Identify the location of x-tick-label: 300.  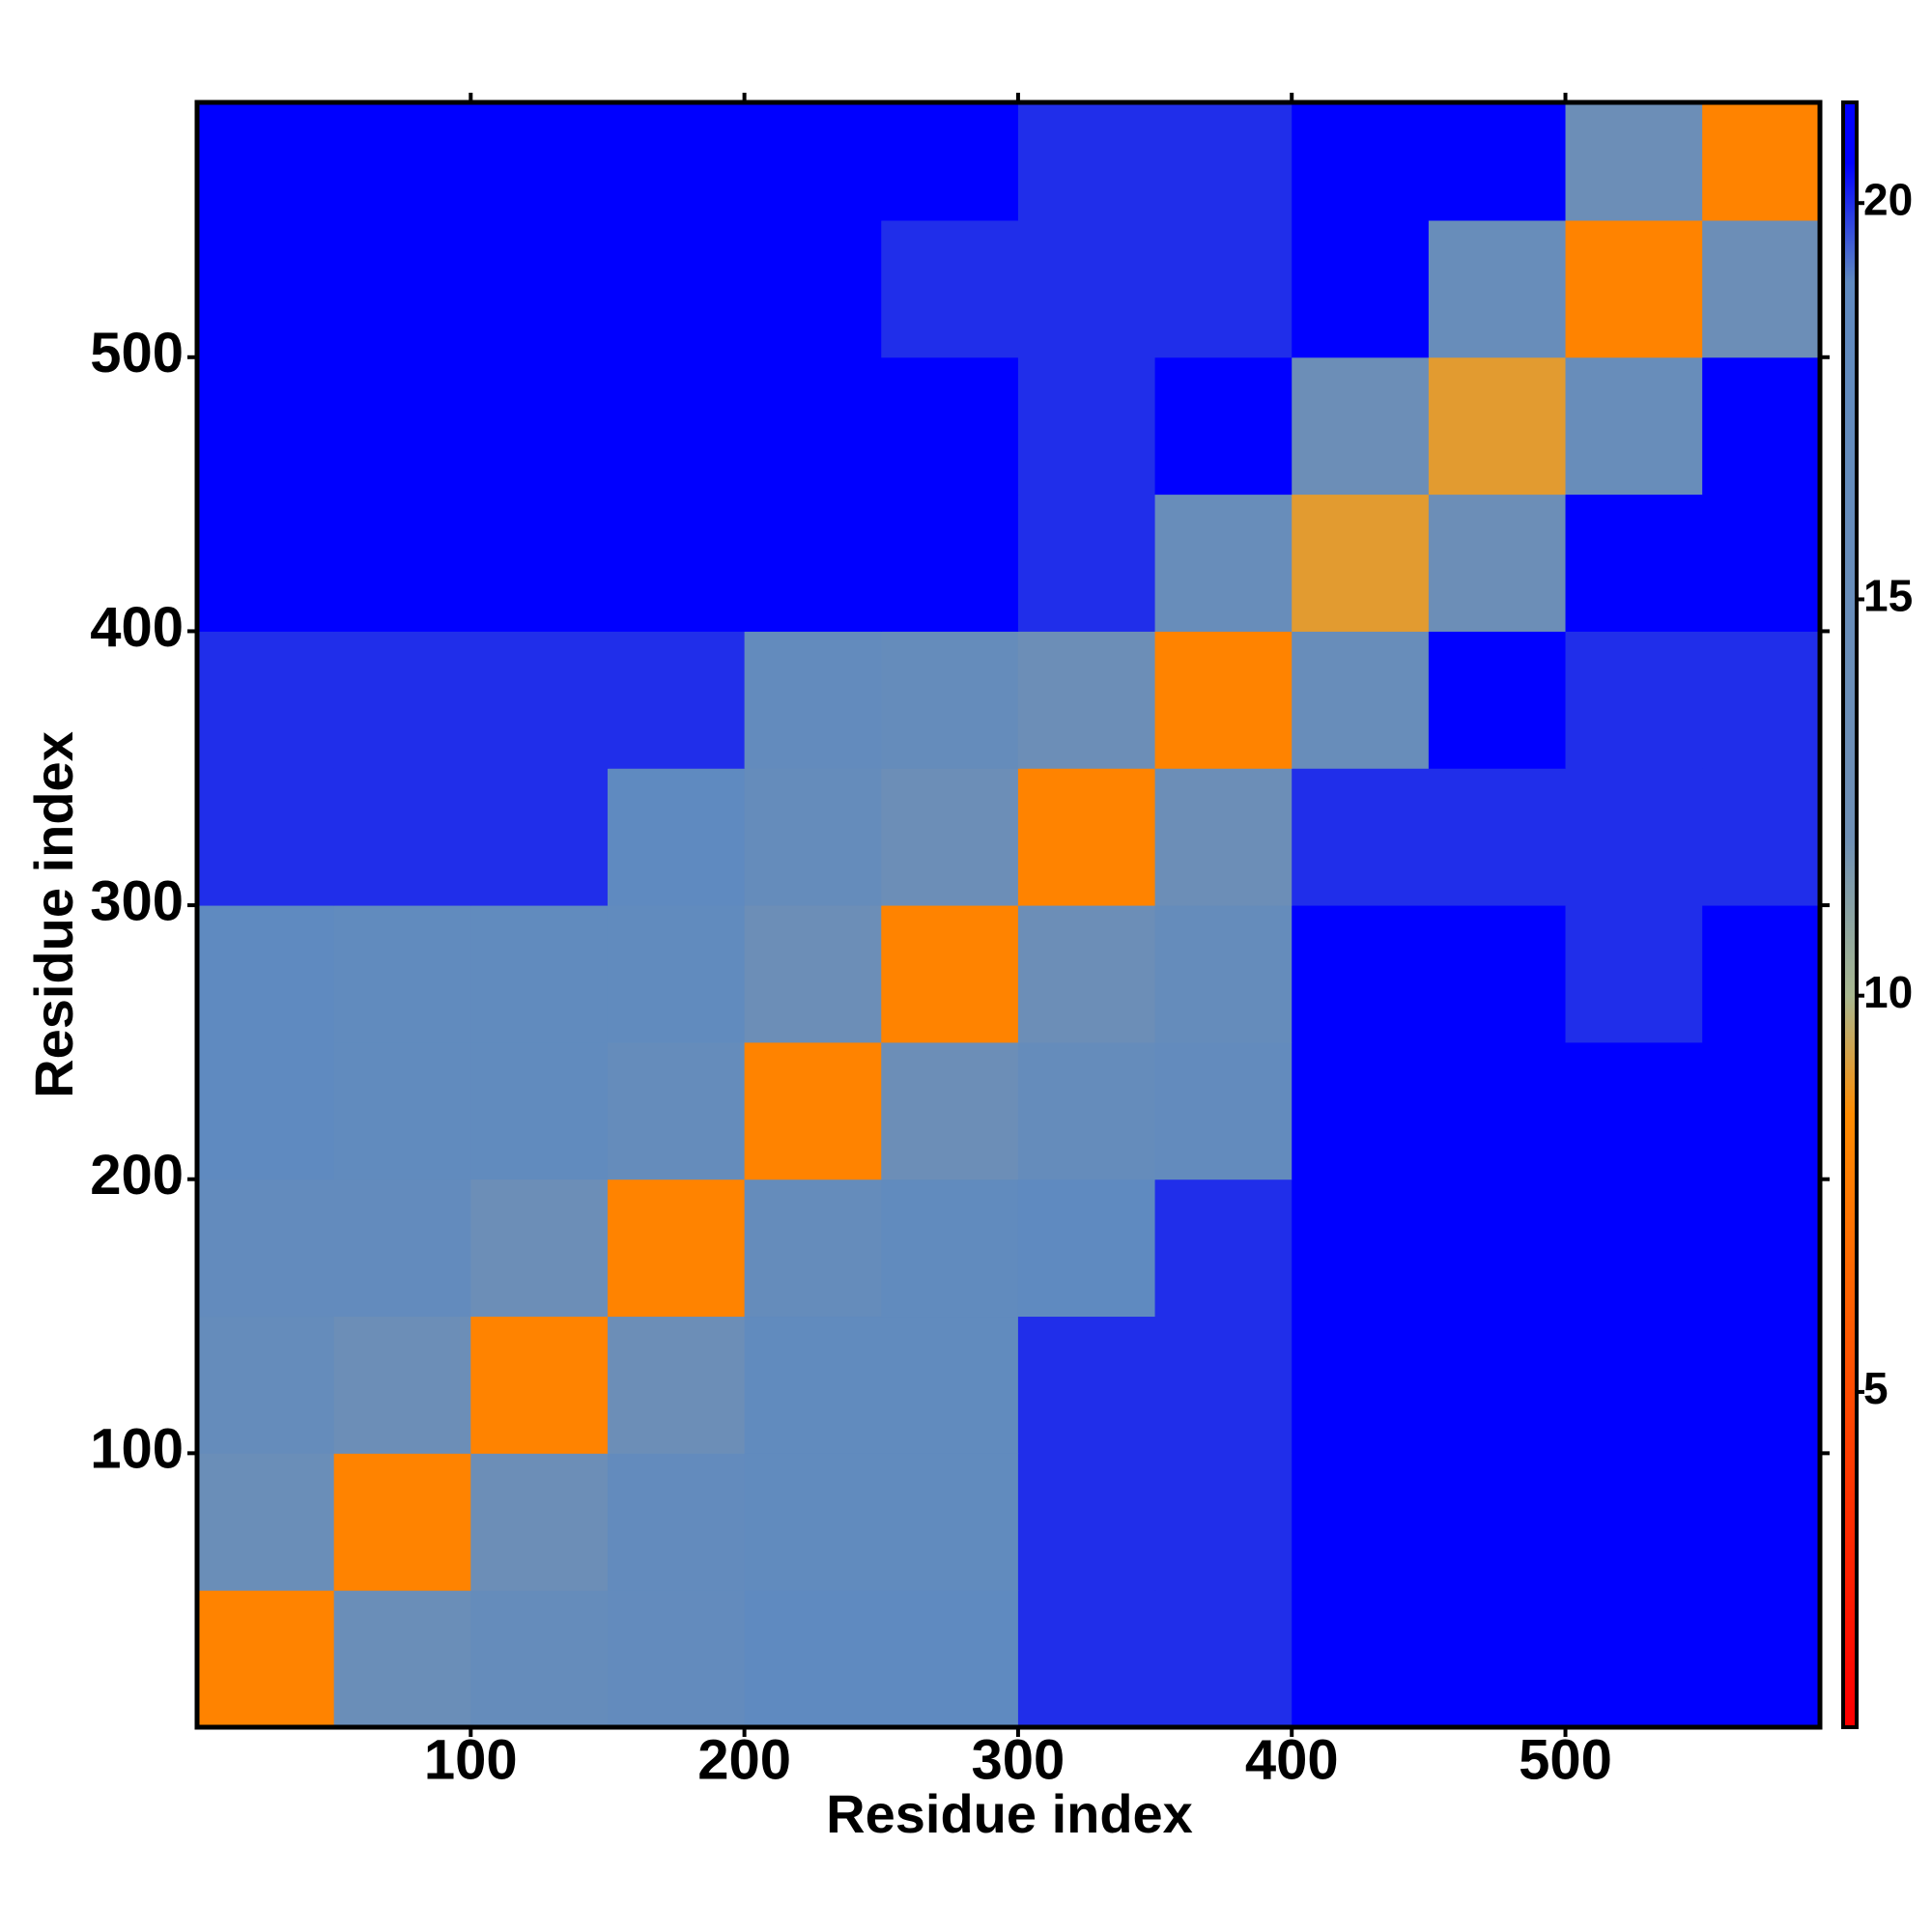
(1018, 1759).